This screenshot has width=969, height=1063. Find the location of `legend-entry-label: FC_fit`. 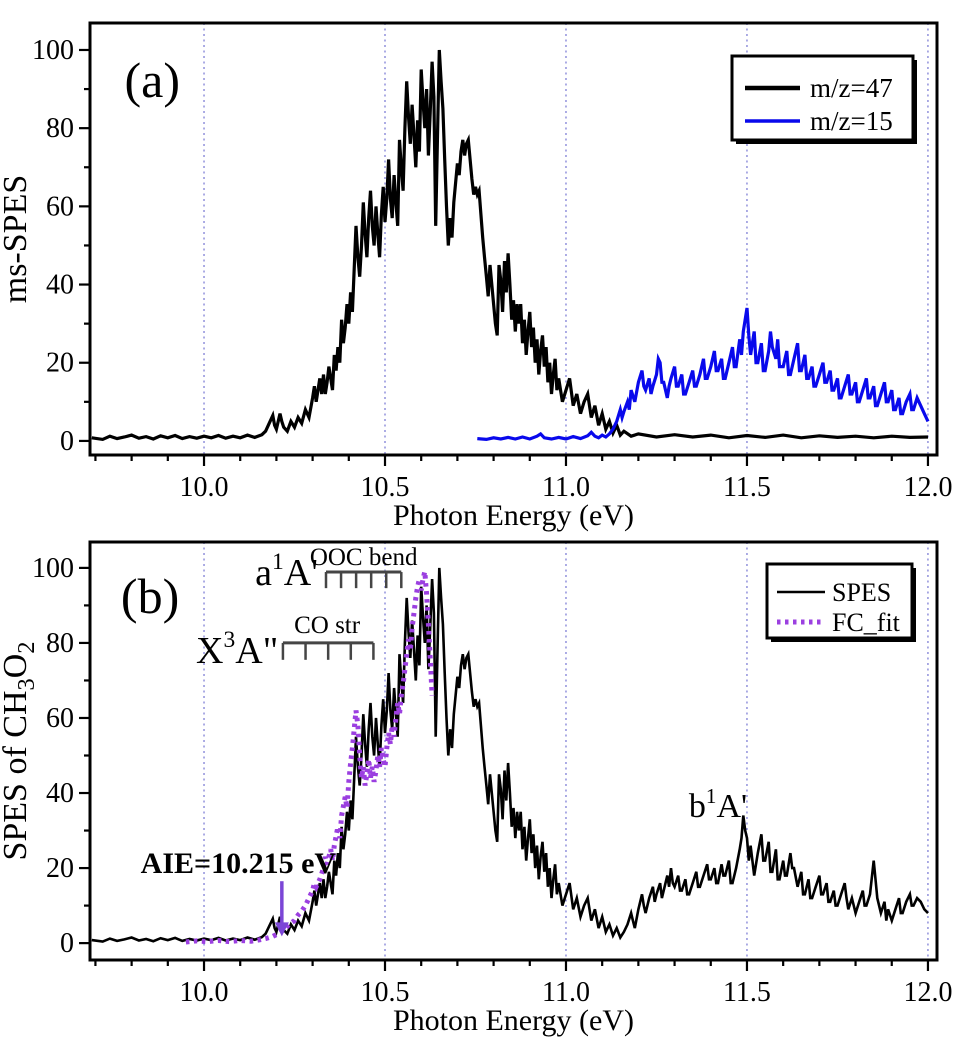

legend-entry-label: FC_fit is located at coordinates (866, 622).